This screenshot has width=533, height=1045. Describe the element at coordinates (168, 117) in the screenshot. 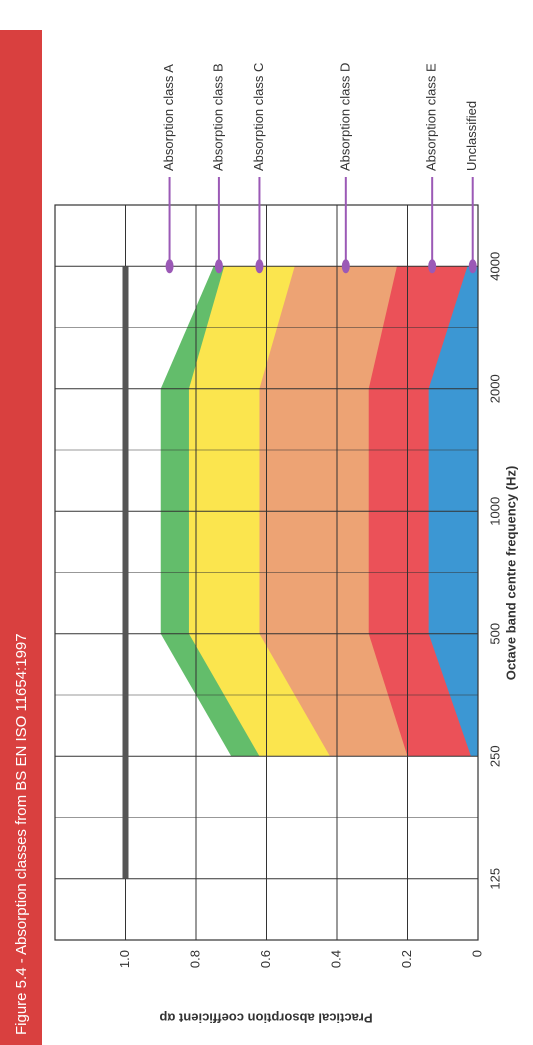

I see `legend-label: Absorption class A` at that location.